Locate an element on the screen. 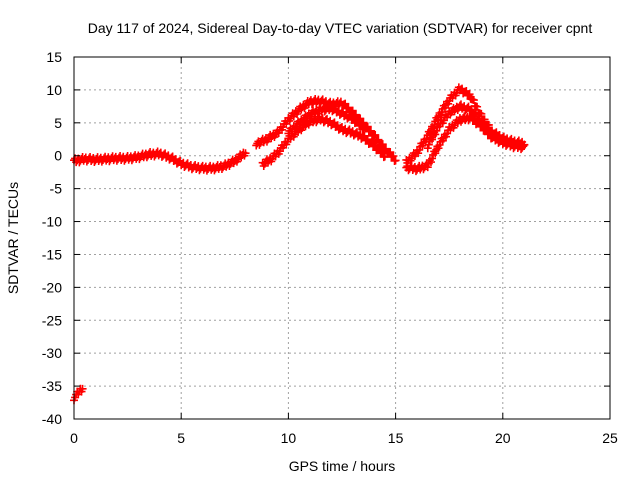  y-axis-label: SDTVAR / TECUs is located at coordinates (13, 238).